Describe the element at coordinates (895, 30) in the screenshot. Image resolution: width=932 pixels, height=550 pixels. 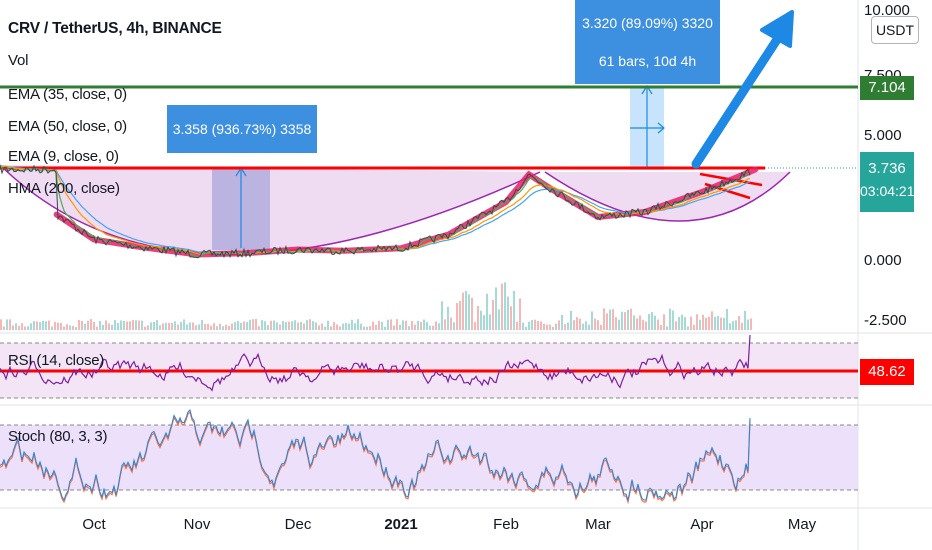
I see `currency-button: USDT` at that location.